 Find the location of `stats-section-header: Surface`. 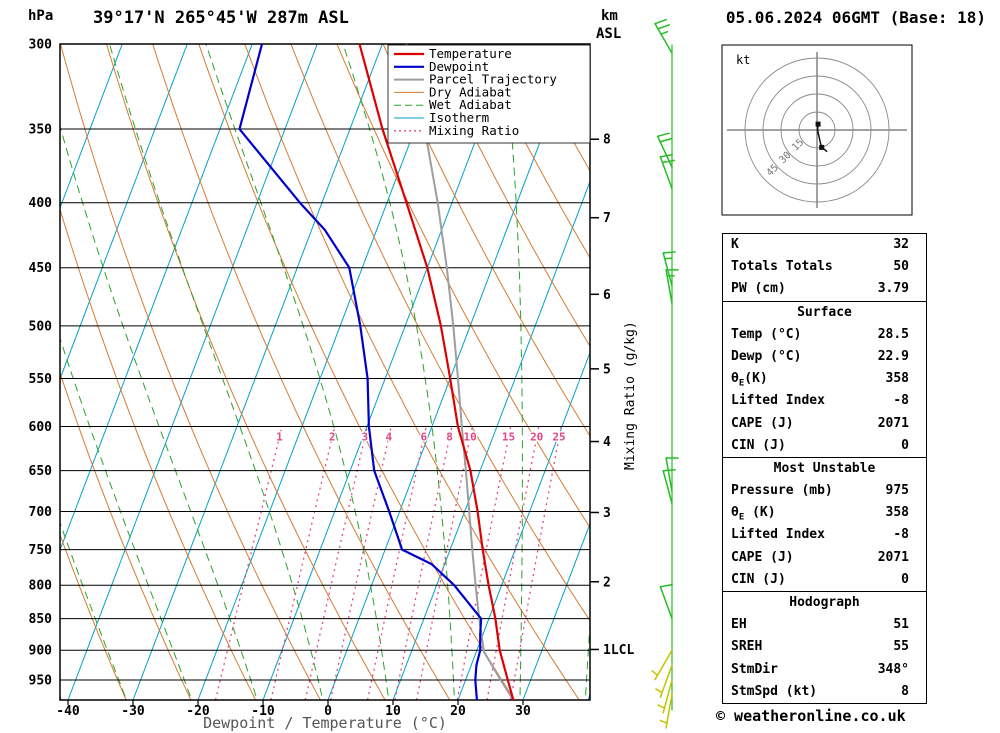

stats-section-header: Surface is located at coordinates (824, 312).